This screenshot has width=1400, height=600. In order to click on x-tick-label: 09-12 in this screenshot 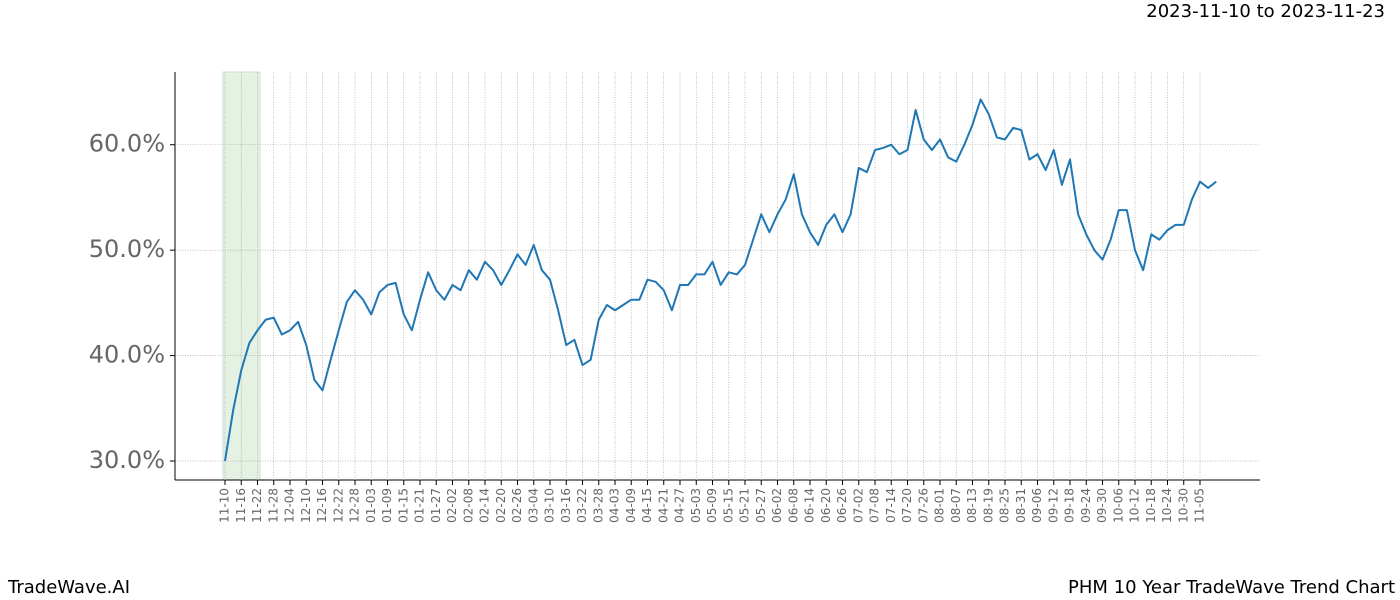, I will do `click(1053, 505)`.